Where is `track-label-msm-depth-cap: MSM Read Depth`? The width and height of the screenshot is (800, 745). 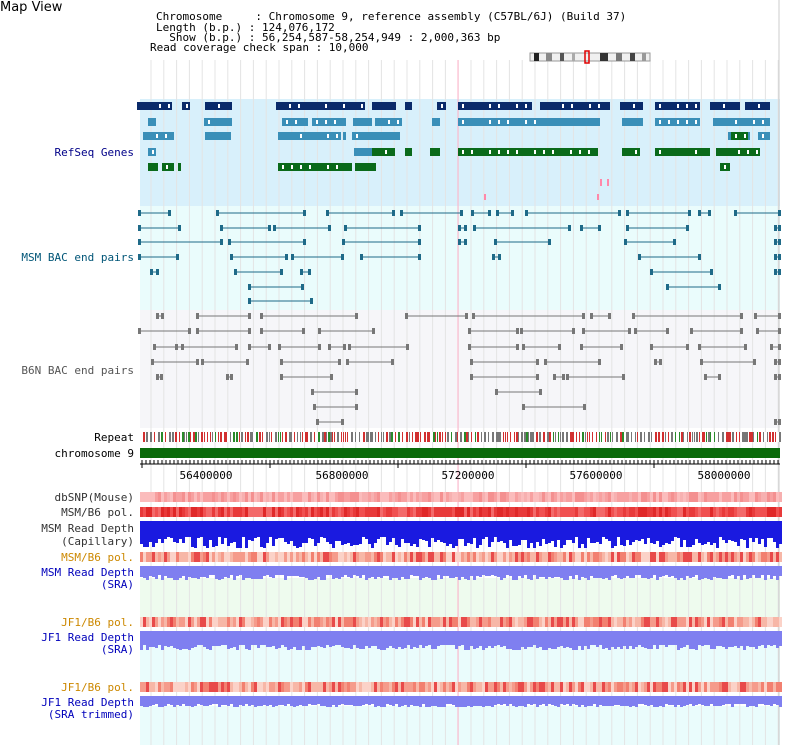 track-label-msm-depth-cap: MSM Read Depth is located at coordinates (87, 528).